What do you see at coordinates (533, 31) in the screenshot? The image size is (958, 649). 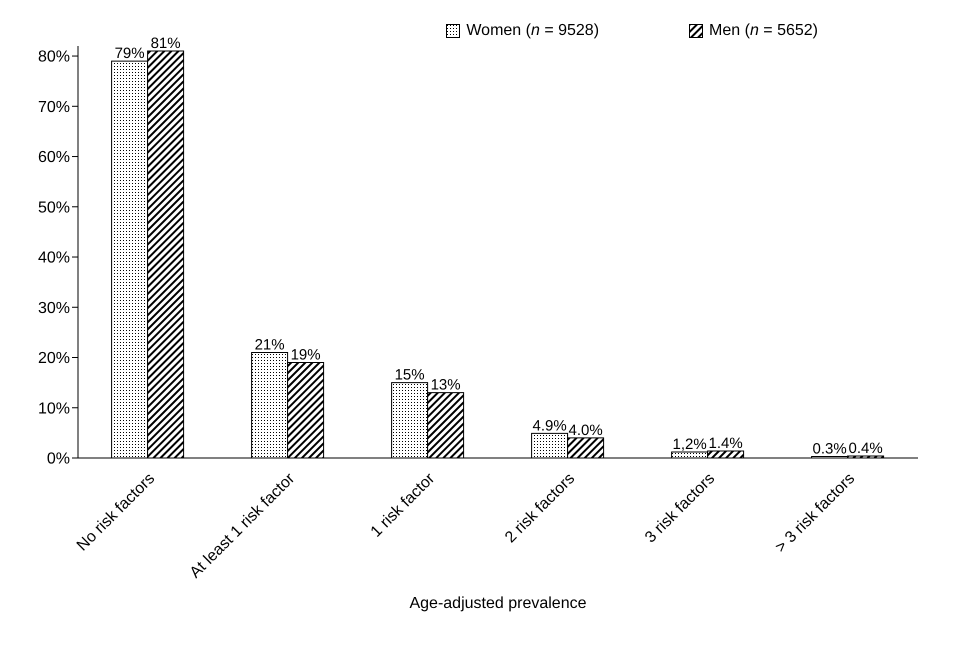 I see `legend-label: Women (n = 9528)` at bounding box center [533, 31].